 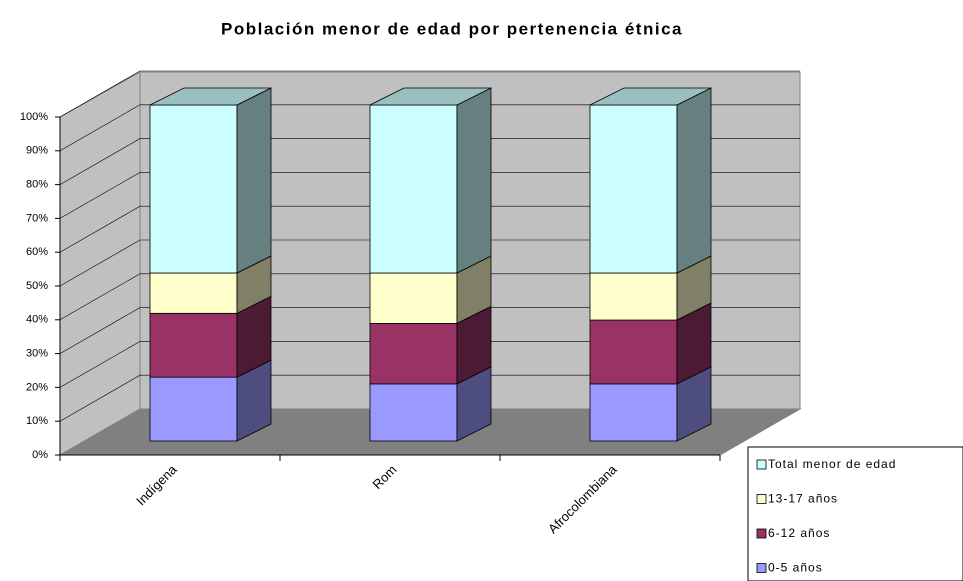 What do you see at coordinates (37, 252) in the screenshot?
I see `y-tick-label: 60%` at bounding box center [37, 252].